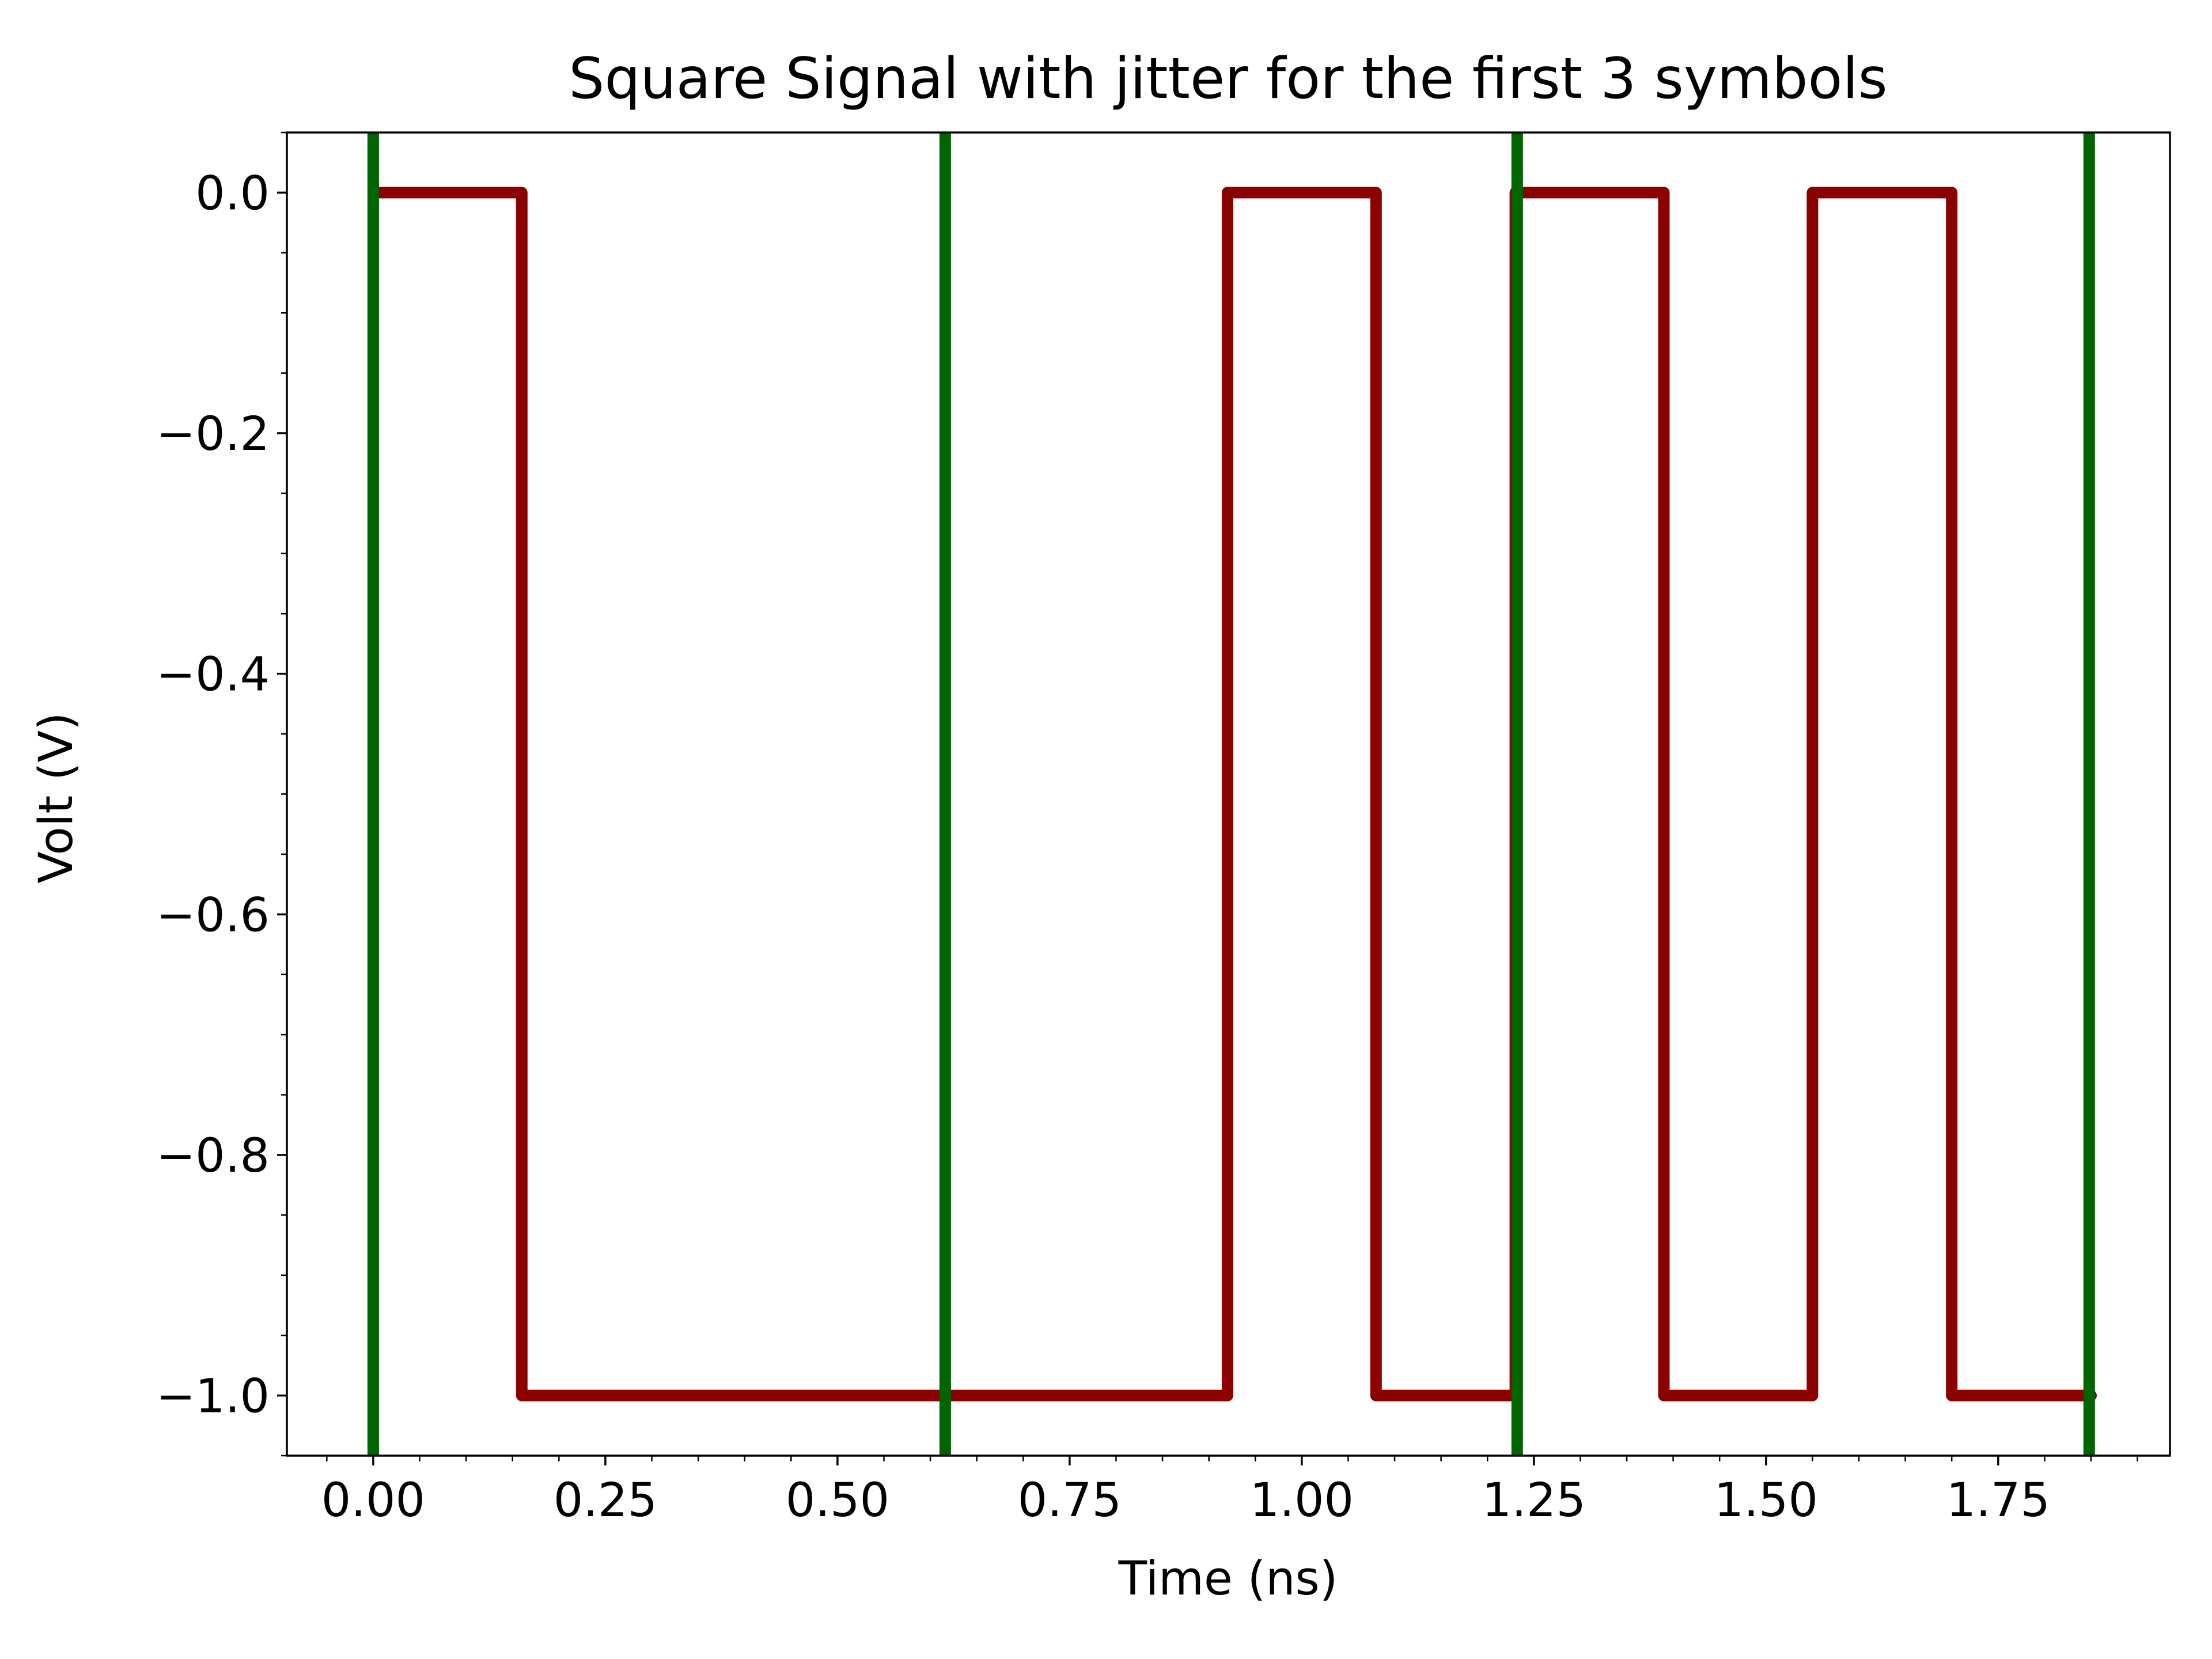 This screenshot has height=1659, width=2212. Describe the element at coordinates (1070, 1501) in the screenshot. I see `x-tick-label: 0.75` at that location.